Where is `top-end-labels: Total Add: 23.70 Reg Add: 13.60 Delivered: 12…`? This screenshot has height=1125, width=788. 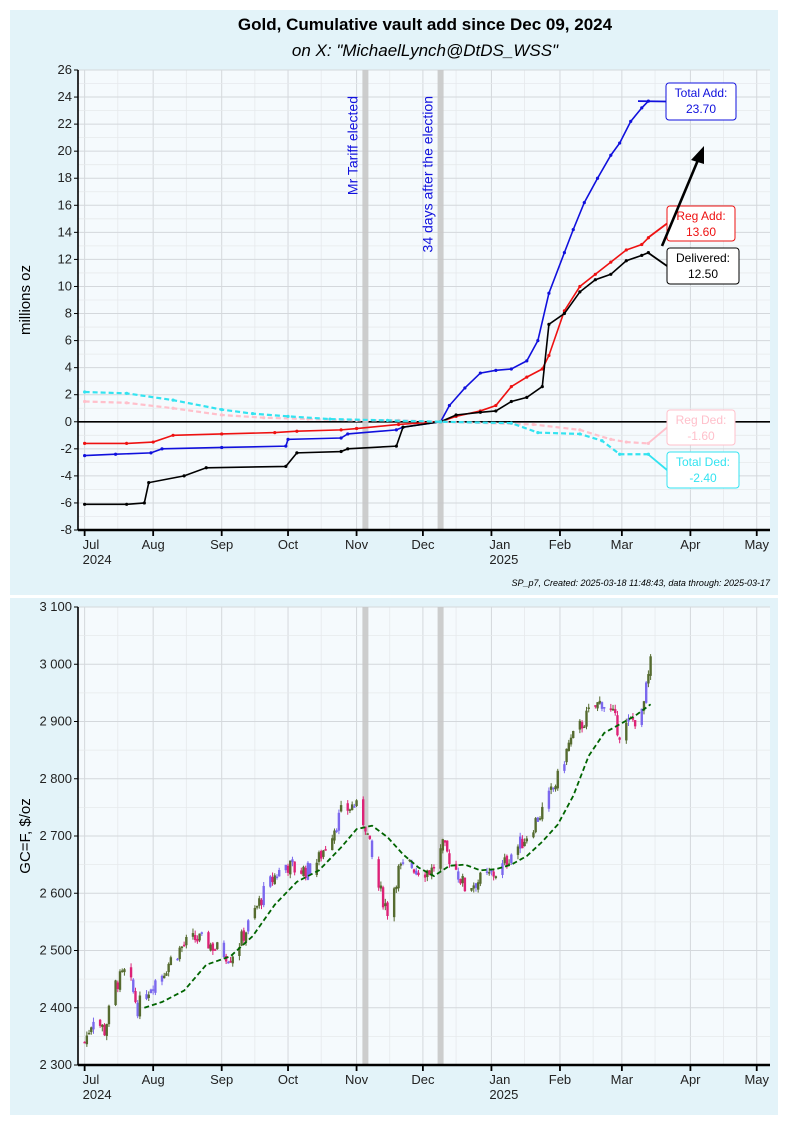
top-end-labels: Total Add: 23.70 Reg Add: 13.60 Delivered: 12… is located at coordinates (688, 285).